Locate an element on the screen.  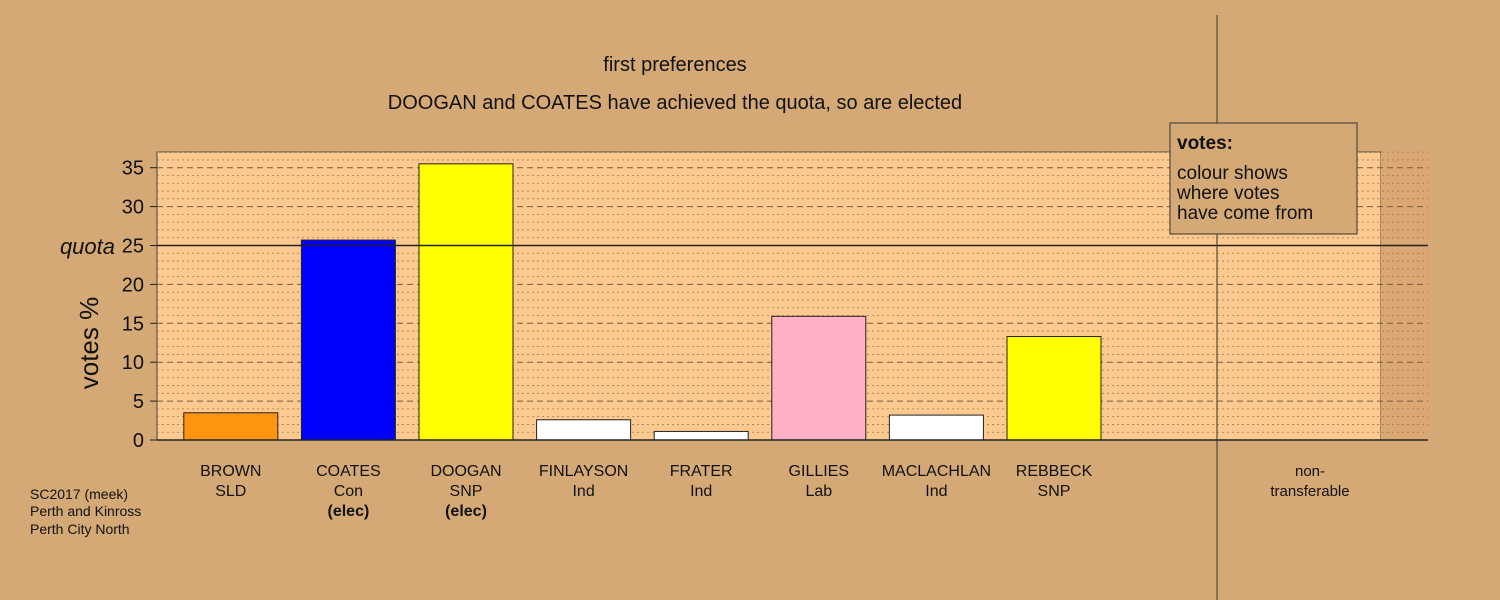
x-label-nontransferable: transferable is located at coordinates (1309, 491).